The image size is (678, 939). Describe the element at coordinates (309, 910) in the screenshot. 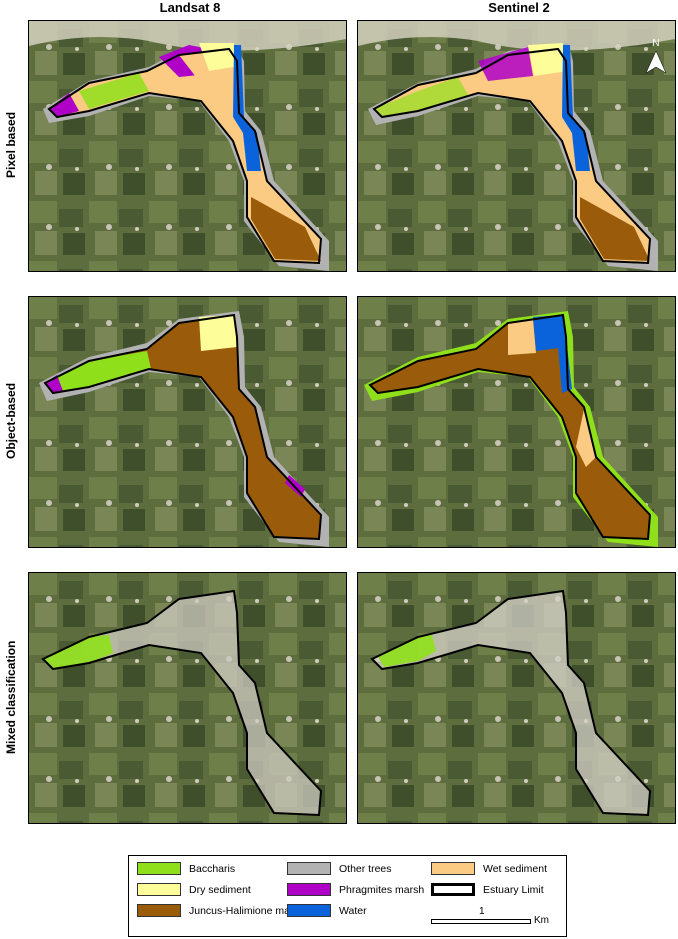

I see `legend-swatch-water` at that location.